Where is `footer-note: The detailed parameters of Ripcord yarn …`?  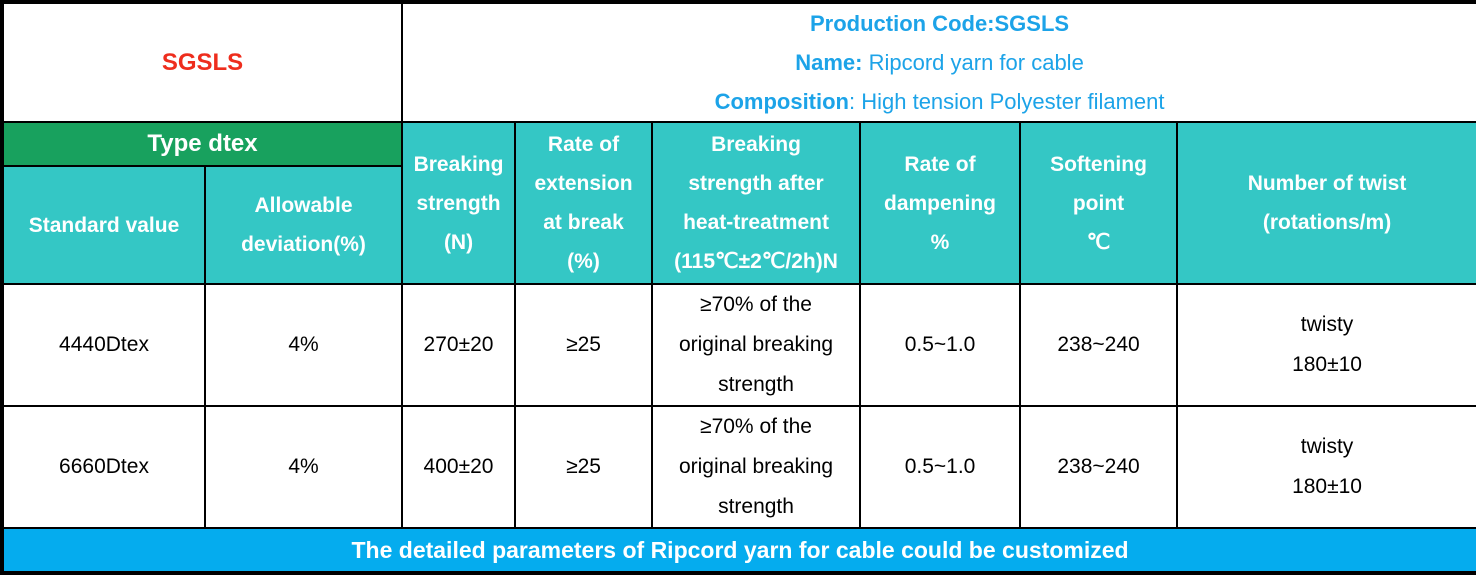 footer-note: The detailed parameters of Ripcord yarn … is located at coordinates (738, 550).